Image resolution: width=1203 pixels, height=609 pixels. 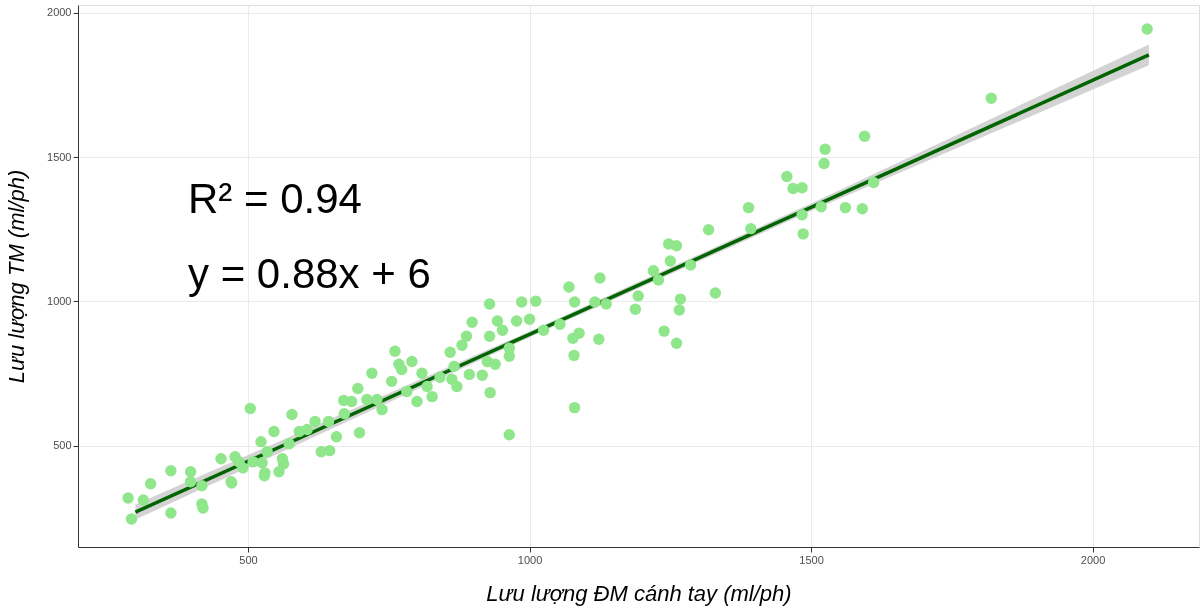 I want to click on x-tick-label: 1500, so click(x=811, y=559).